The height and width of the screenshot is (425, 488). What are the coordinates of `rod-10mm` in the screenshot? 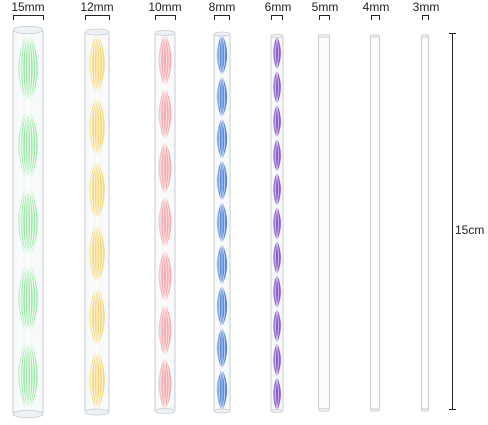 It's located at (165, 222).